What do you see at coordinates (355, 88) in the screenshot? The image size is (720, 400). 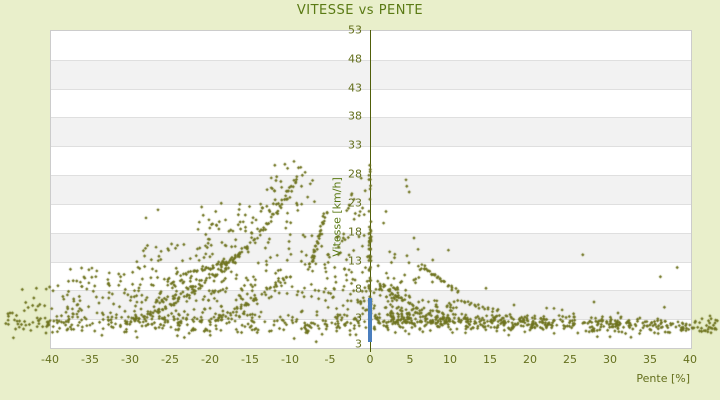 I see `y-tick-label: 43` at bounding box center [355, 88].